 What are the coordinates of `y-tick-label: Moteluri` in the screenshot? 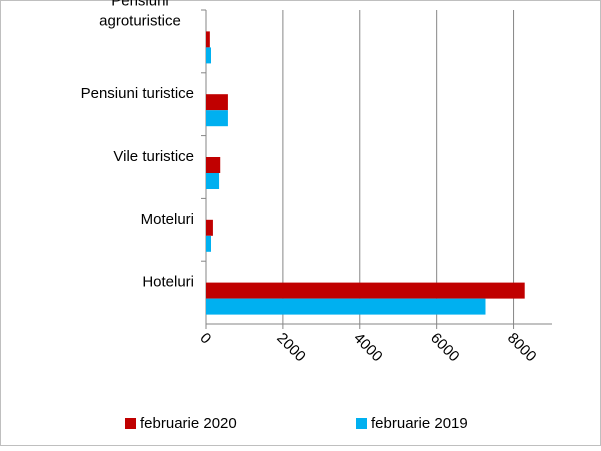 It's located at (167, 219).